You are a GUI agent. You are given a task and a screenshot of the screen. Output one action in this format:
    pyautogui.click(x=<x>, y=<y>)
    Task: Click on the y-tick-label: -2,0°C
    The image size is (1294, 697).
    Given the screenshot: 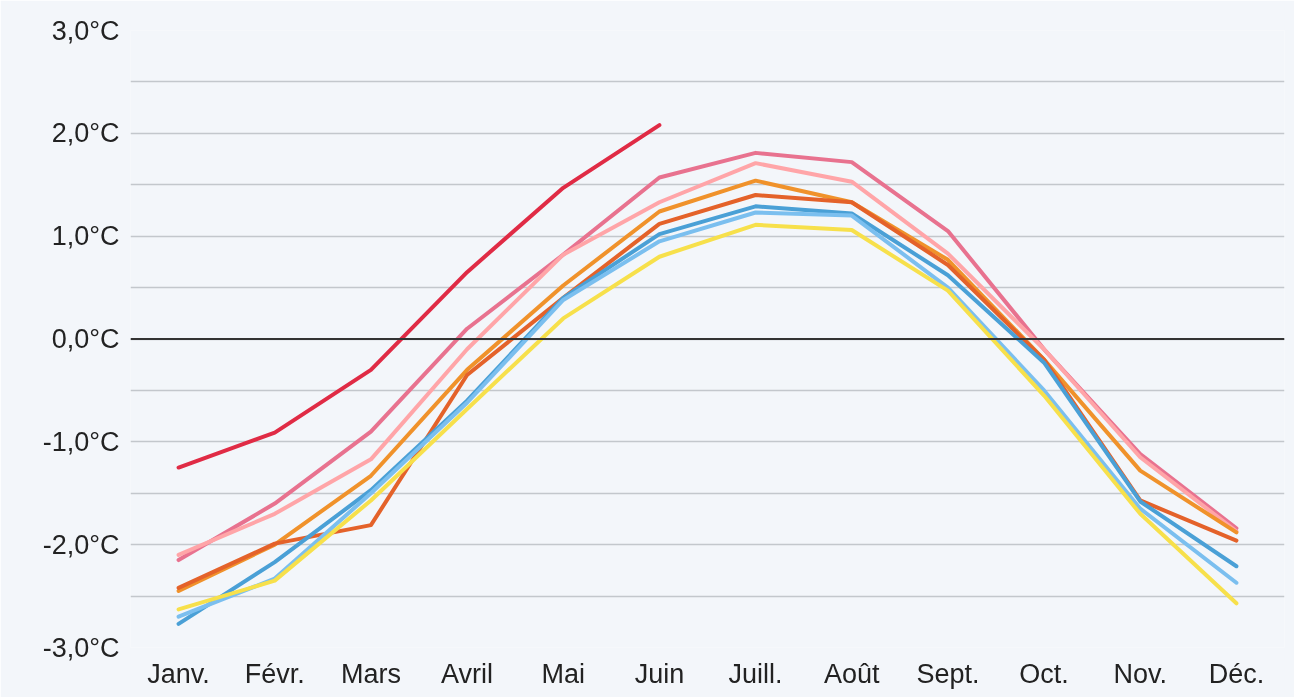 What is the action you would take?
    pyautogui.click(x=81, y=544)
    